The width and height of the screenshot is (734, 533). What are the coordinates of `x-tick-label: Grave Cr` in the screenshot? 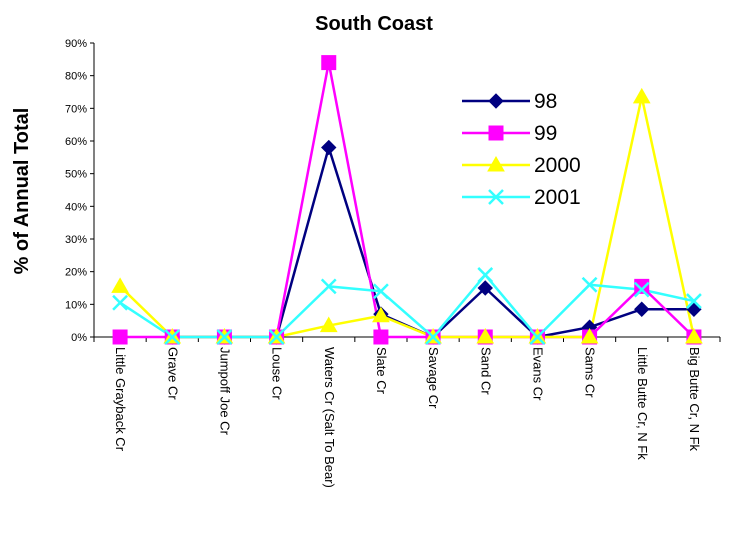 It's located at (172, 373).